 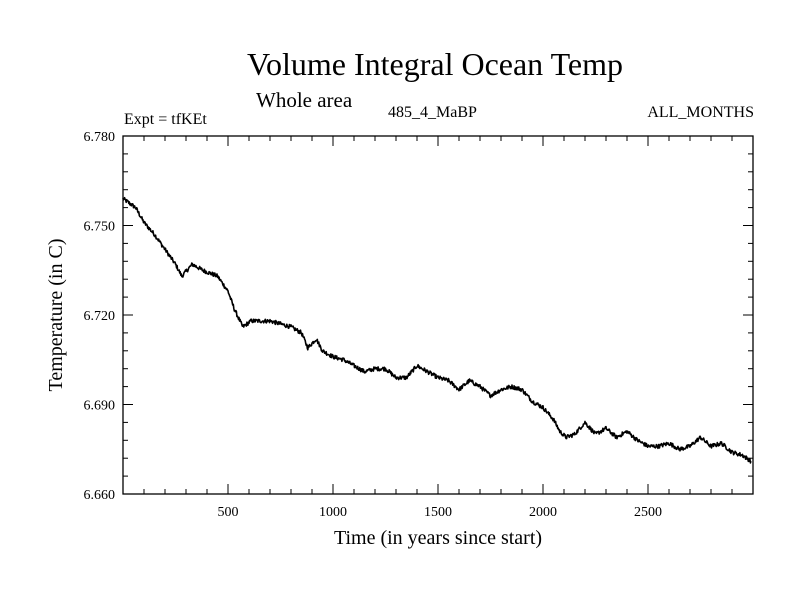 What do you see at coordinates (700, 112) in the screenshot?
I see `months-label: ALL_MONTHS` at bounding box center [700, 112].